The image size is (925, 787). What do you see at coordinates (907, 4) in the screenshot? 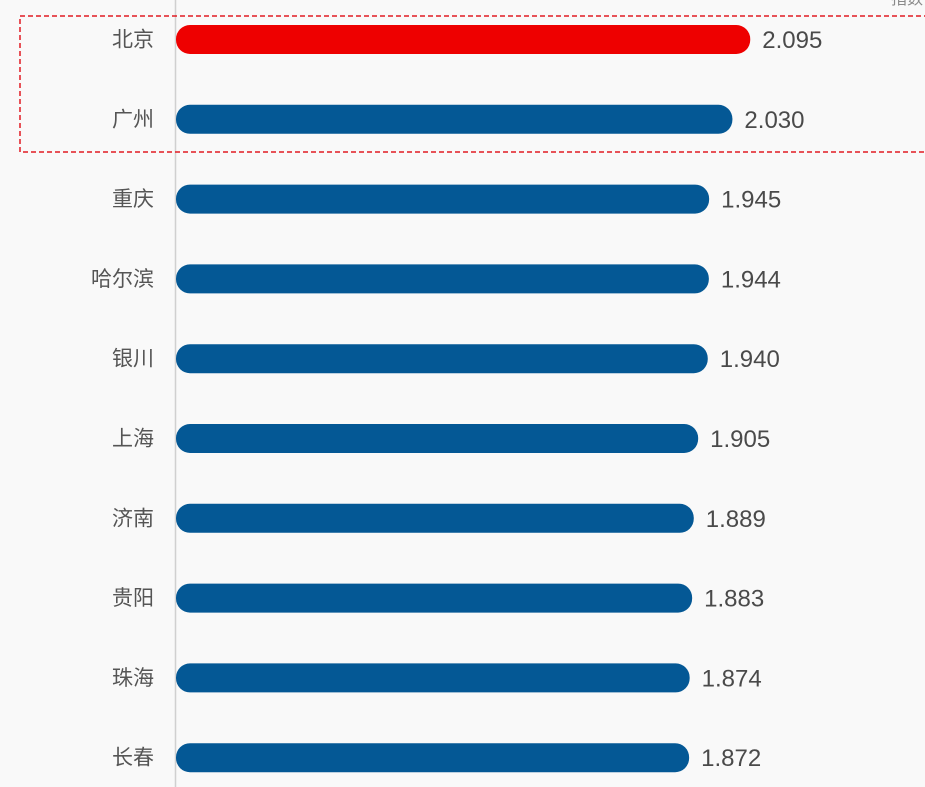
I see `top-right-note: 指数` at bounding box center [907, 4].